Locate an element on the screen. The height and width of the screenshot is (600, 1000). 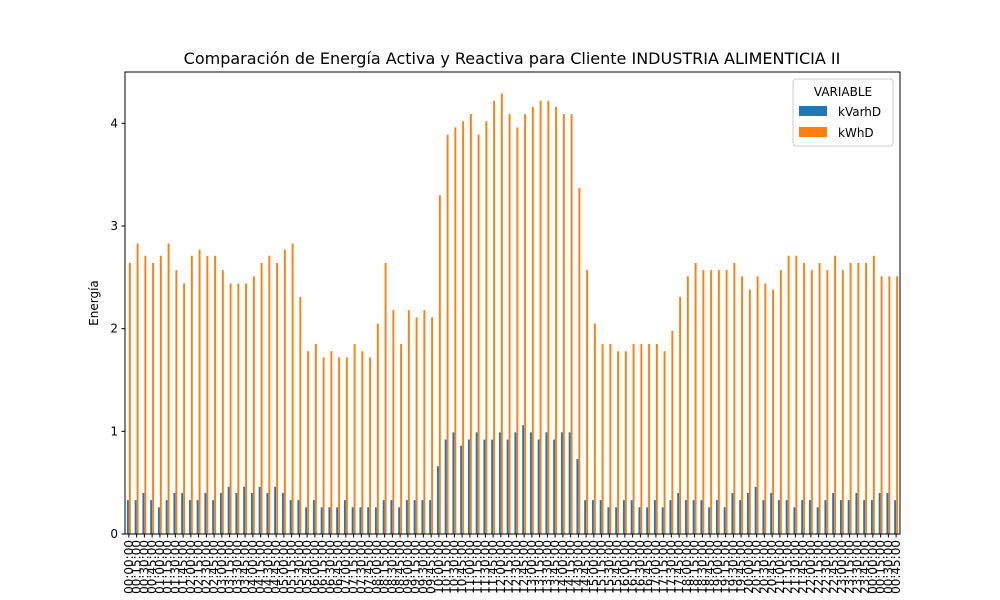
x-tick-label-23: 05:45:00 is located at coordinates (307, 567).